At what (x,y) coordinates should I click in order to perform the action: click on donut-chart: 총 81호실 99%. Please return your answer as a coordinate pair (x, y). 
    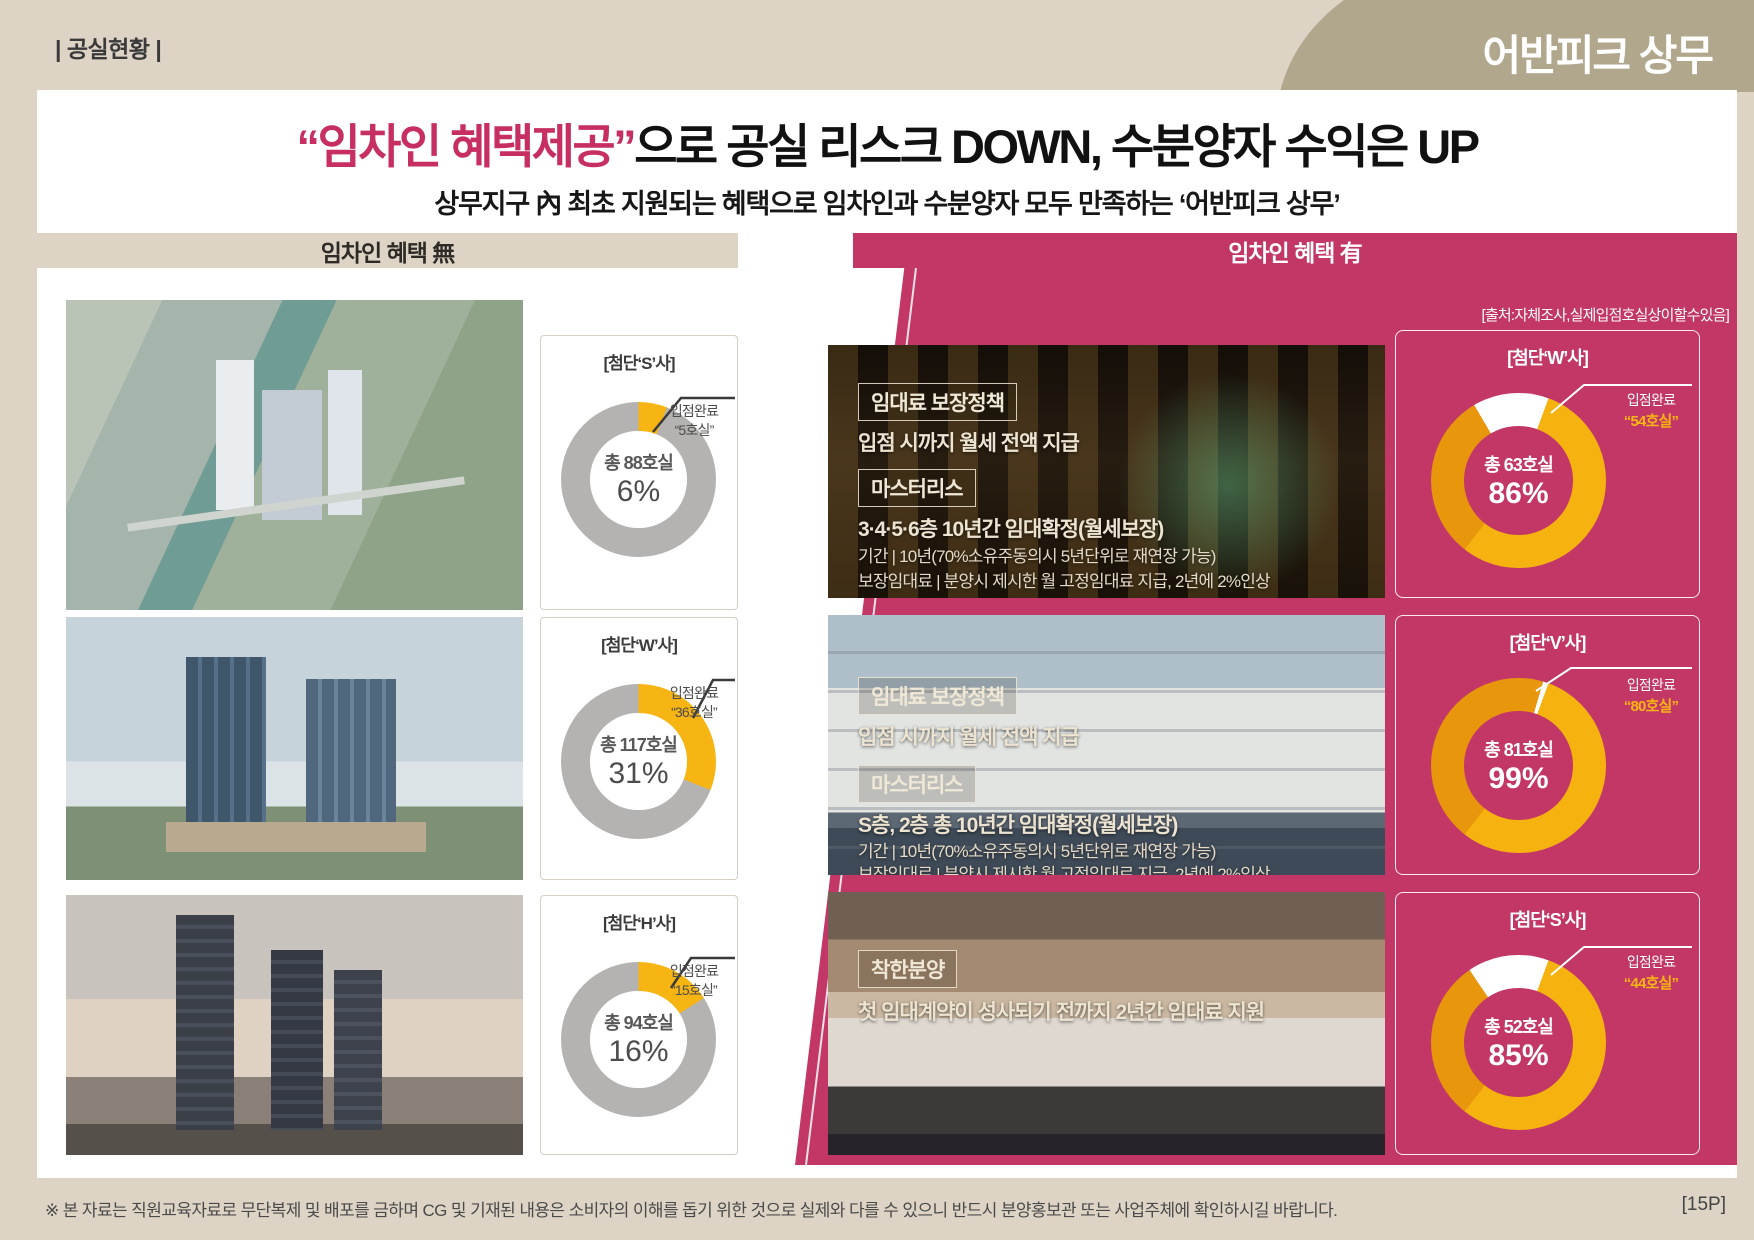
    Looking at the image, I should click on (1518, 765).